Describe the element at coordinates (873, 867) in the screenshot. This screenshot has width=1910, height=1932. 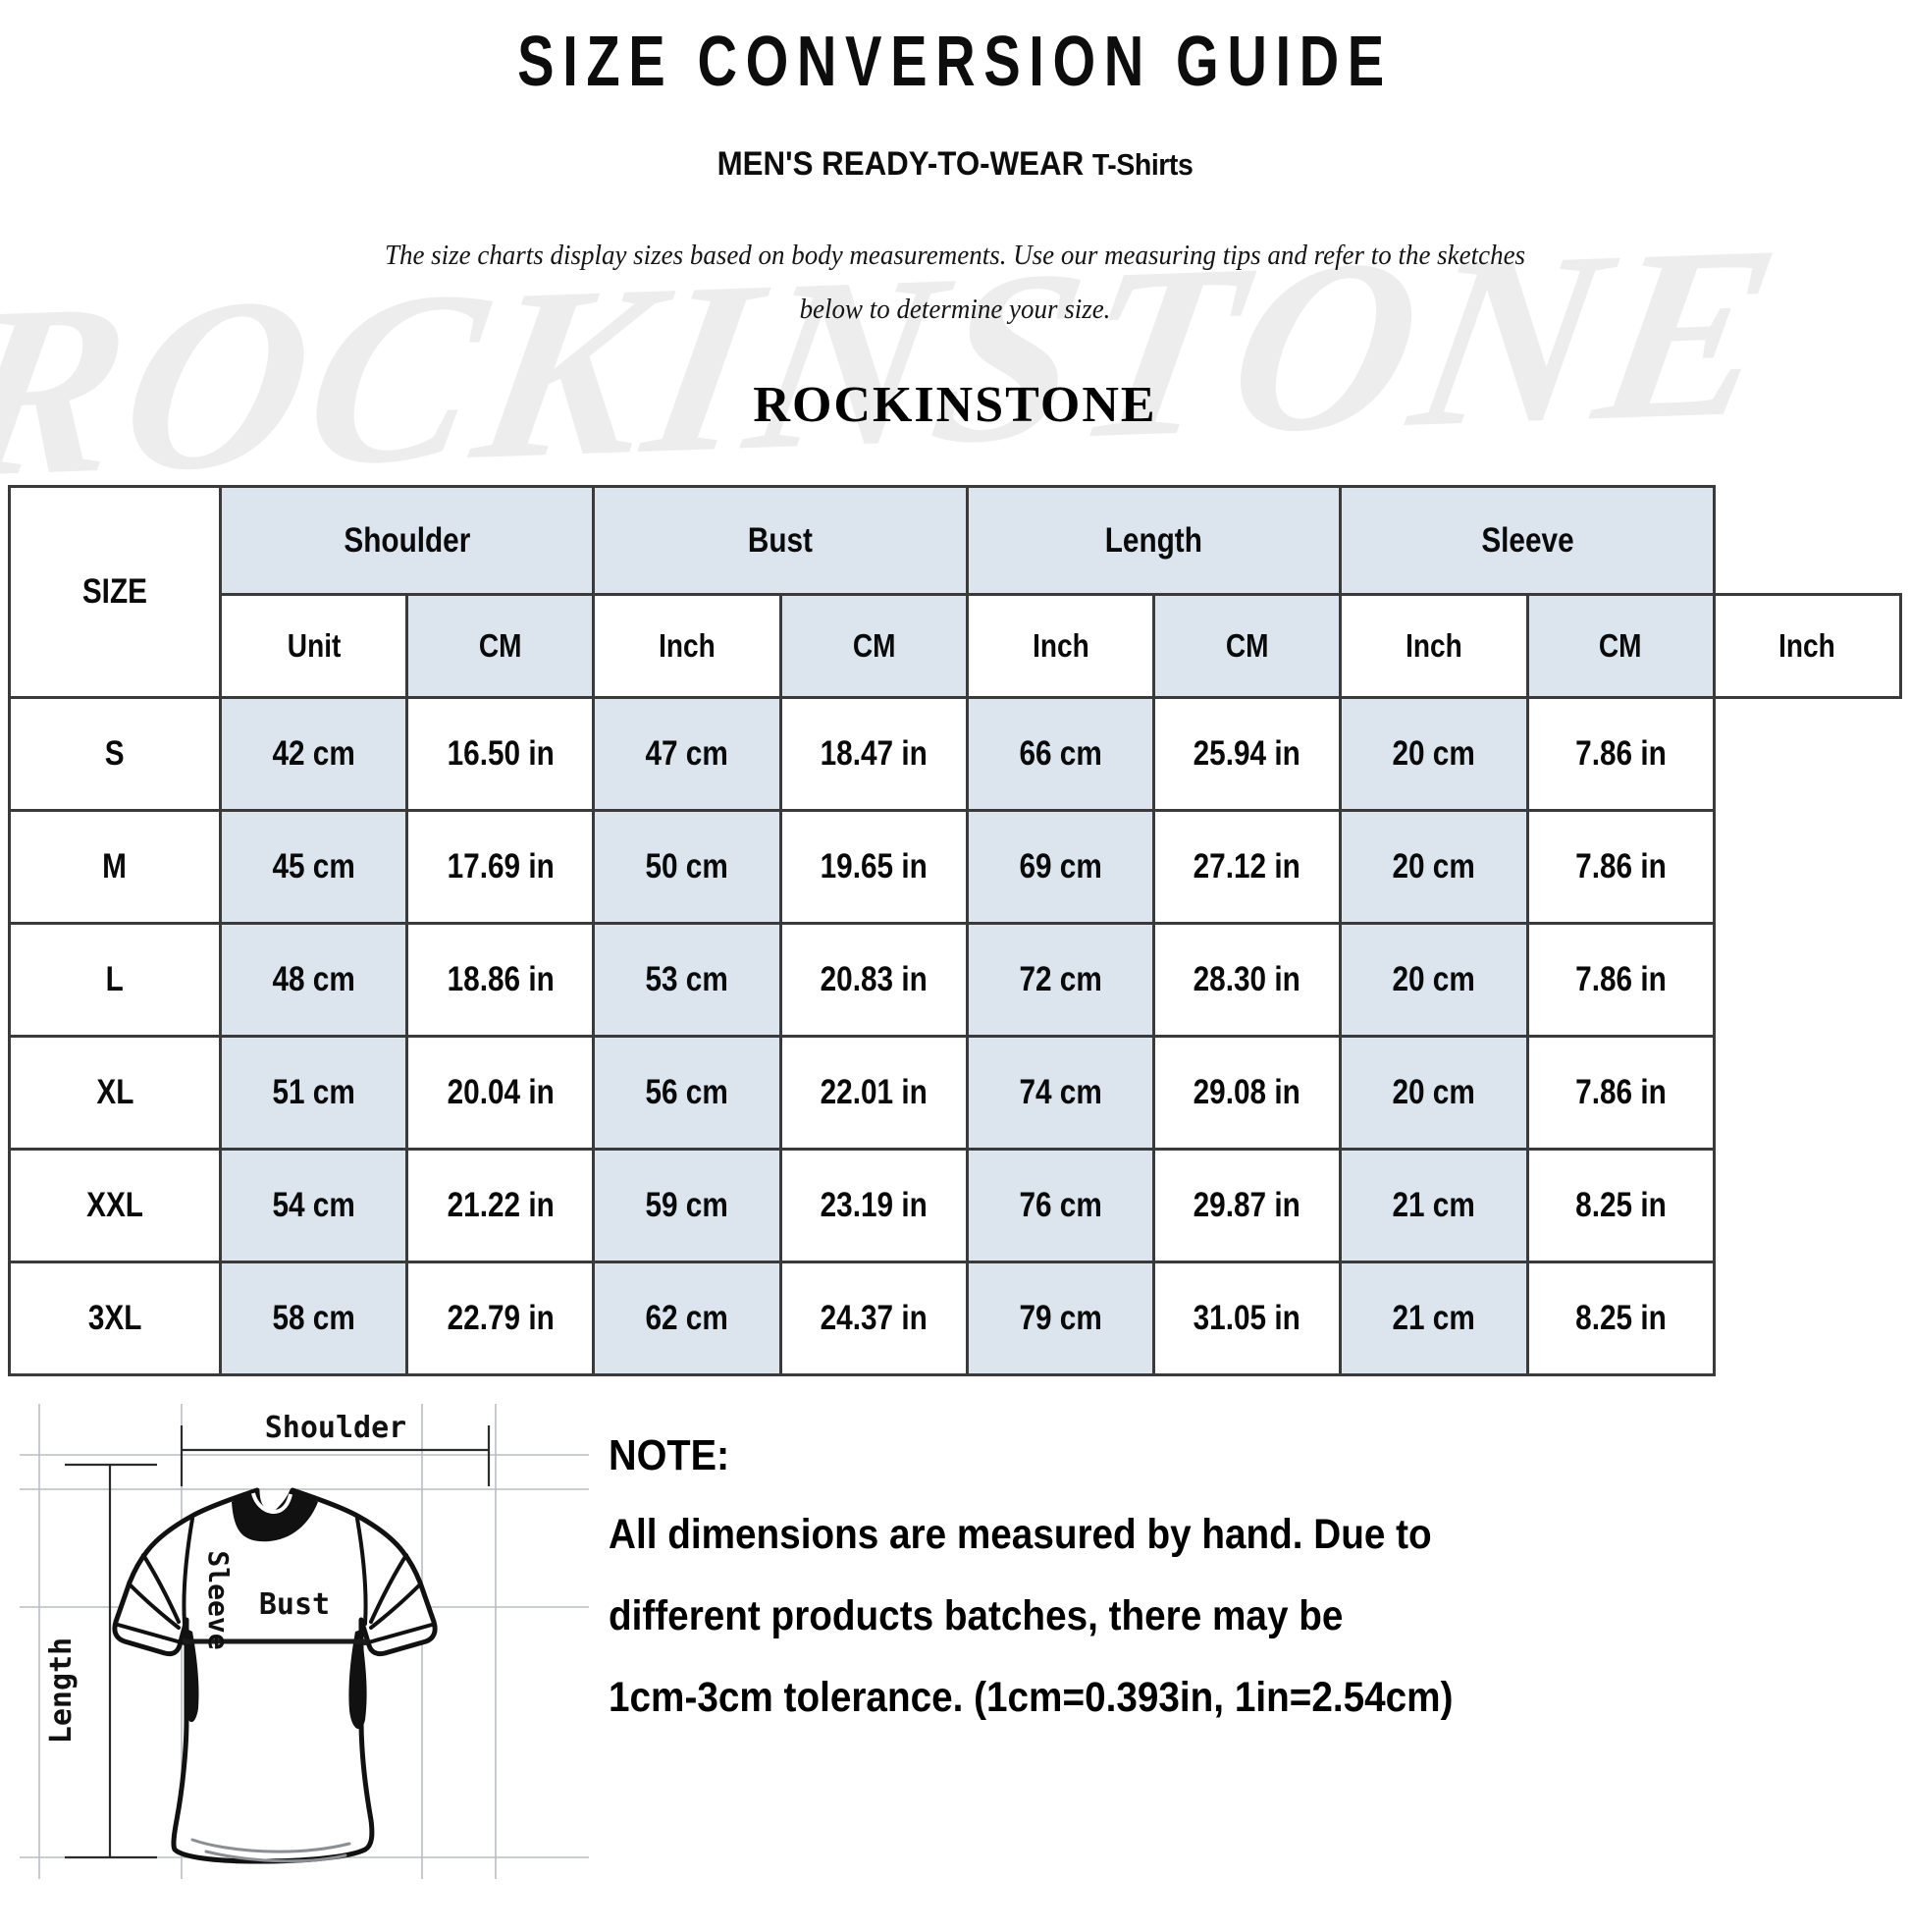
I see `cell-bust-inch: 19.65 in` at that location.